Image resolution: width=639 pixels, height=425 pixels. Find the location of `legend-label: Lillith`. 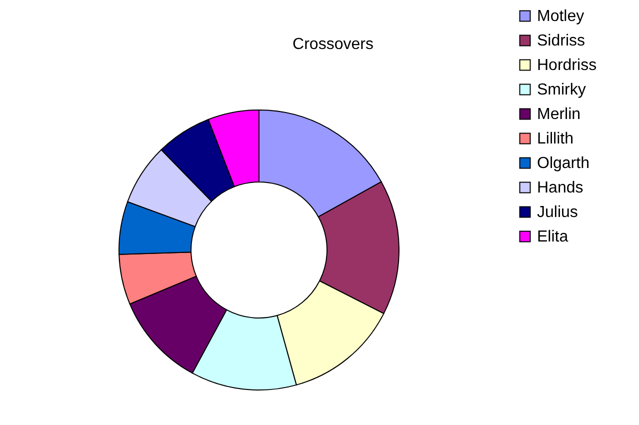

legend-label: Lillith is located at coordinates (555, 139).